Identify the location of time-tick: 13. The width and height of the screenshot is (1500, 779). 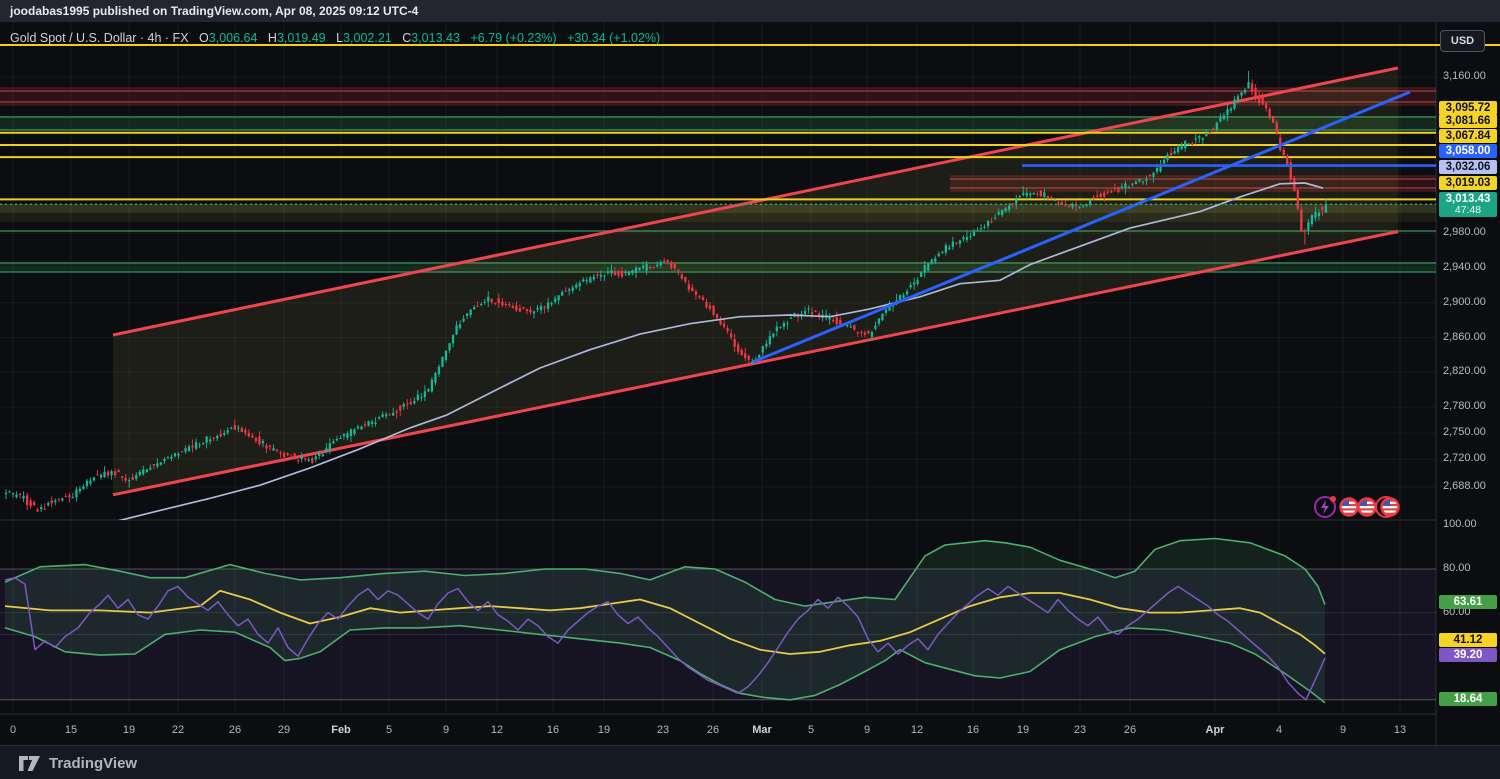
(1400, 730).